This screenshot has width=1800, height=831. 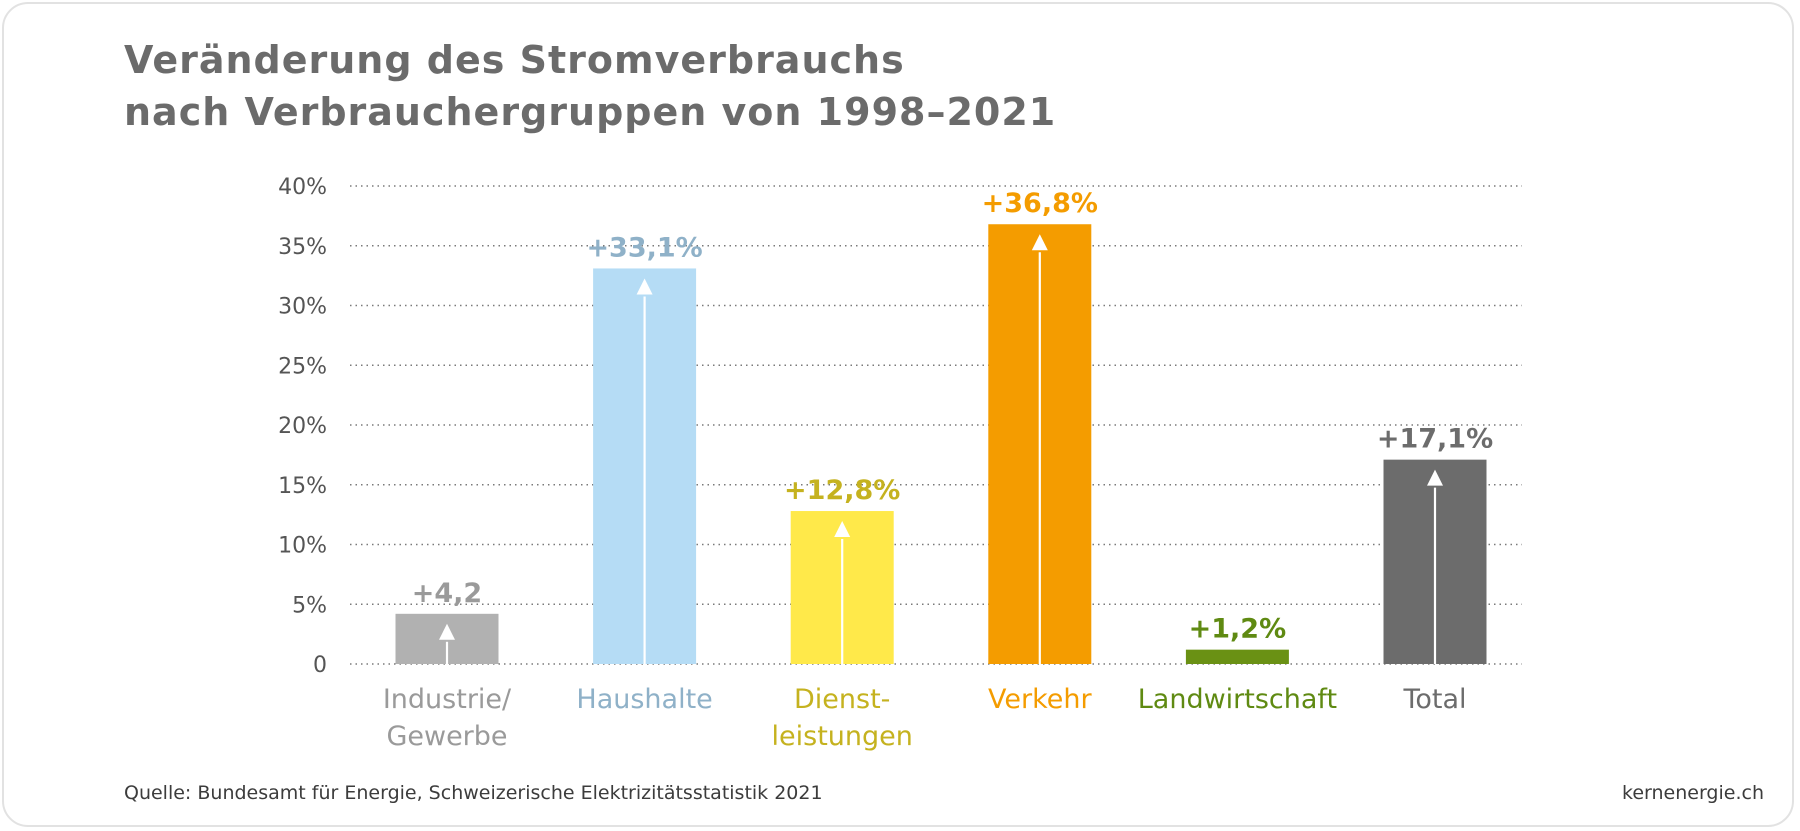 I want to click on x-tick-label: leistungen, so click(x=842, y=736).